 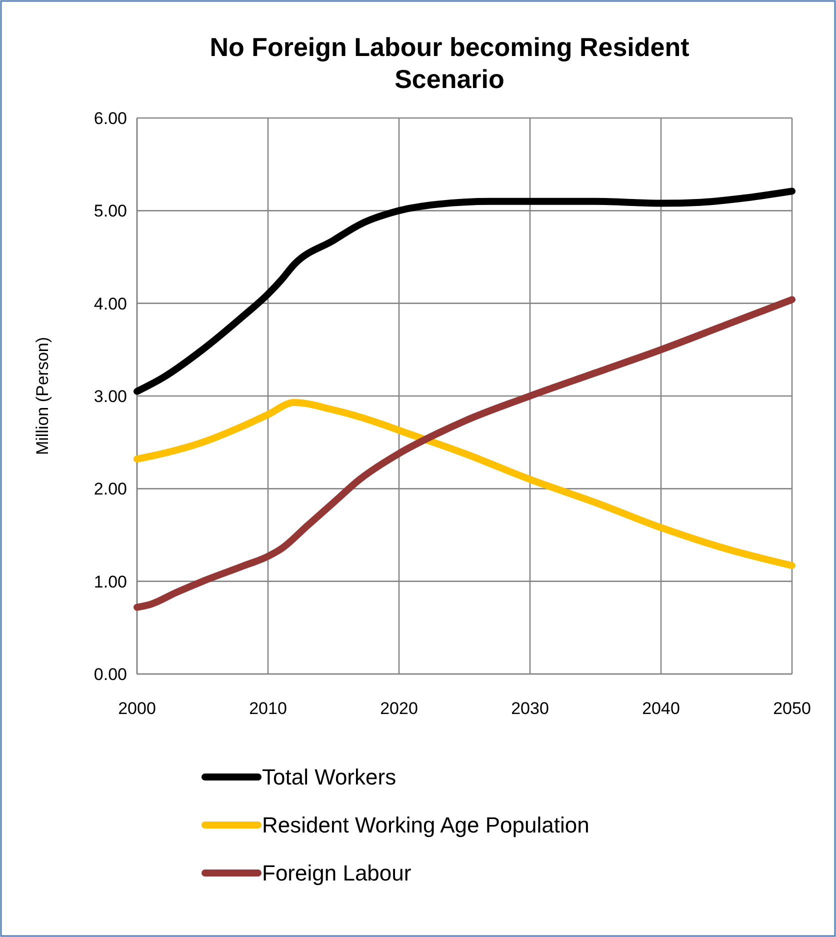 I want to click on y-tick-label: 5.00, so click(x=110, y=211).